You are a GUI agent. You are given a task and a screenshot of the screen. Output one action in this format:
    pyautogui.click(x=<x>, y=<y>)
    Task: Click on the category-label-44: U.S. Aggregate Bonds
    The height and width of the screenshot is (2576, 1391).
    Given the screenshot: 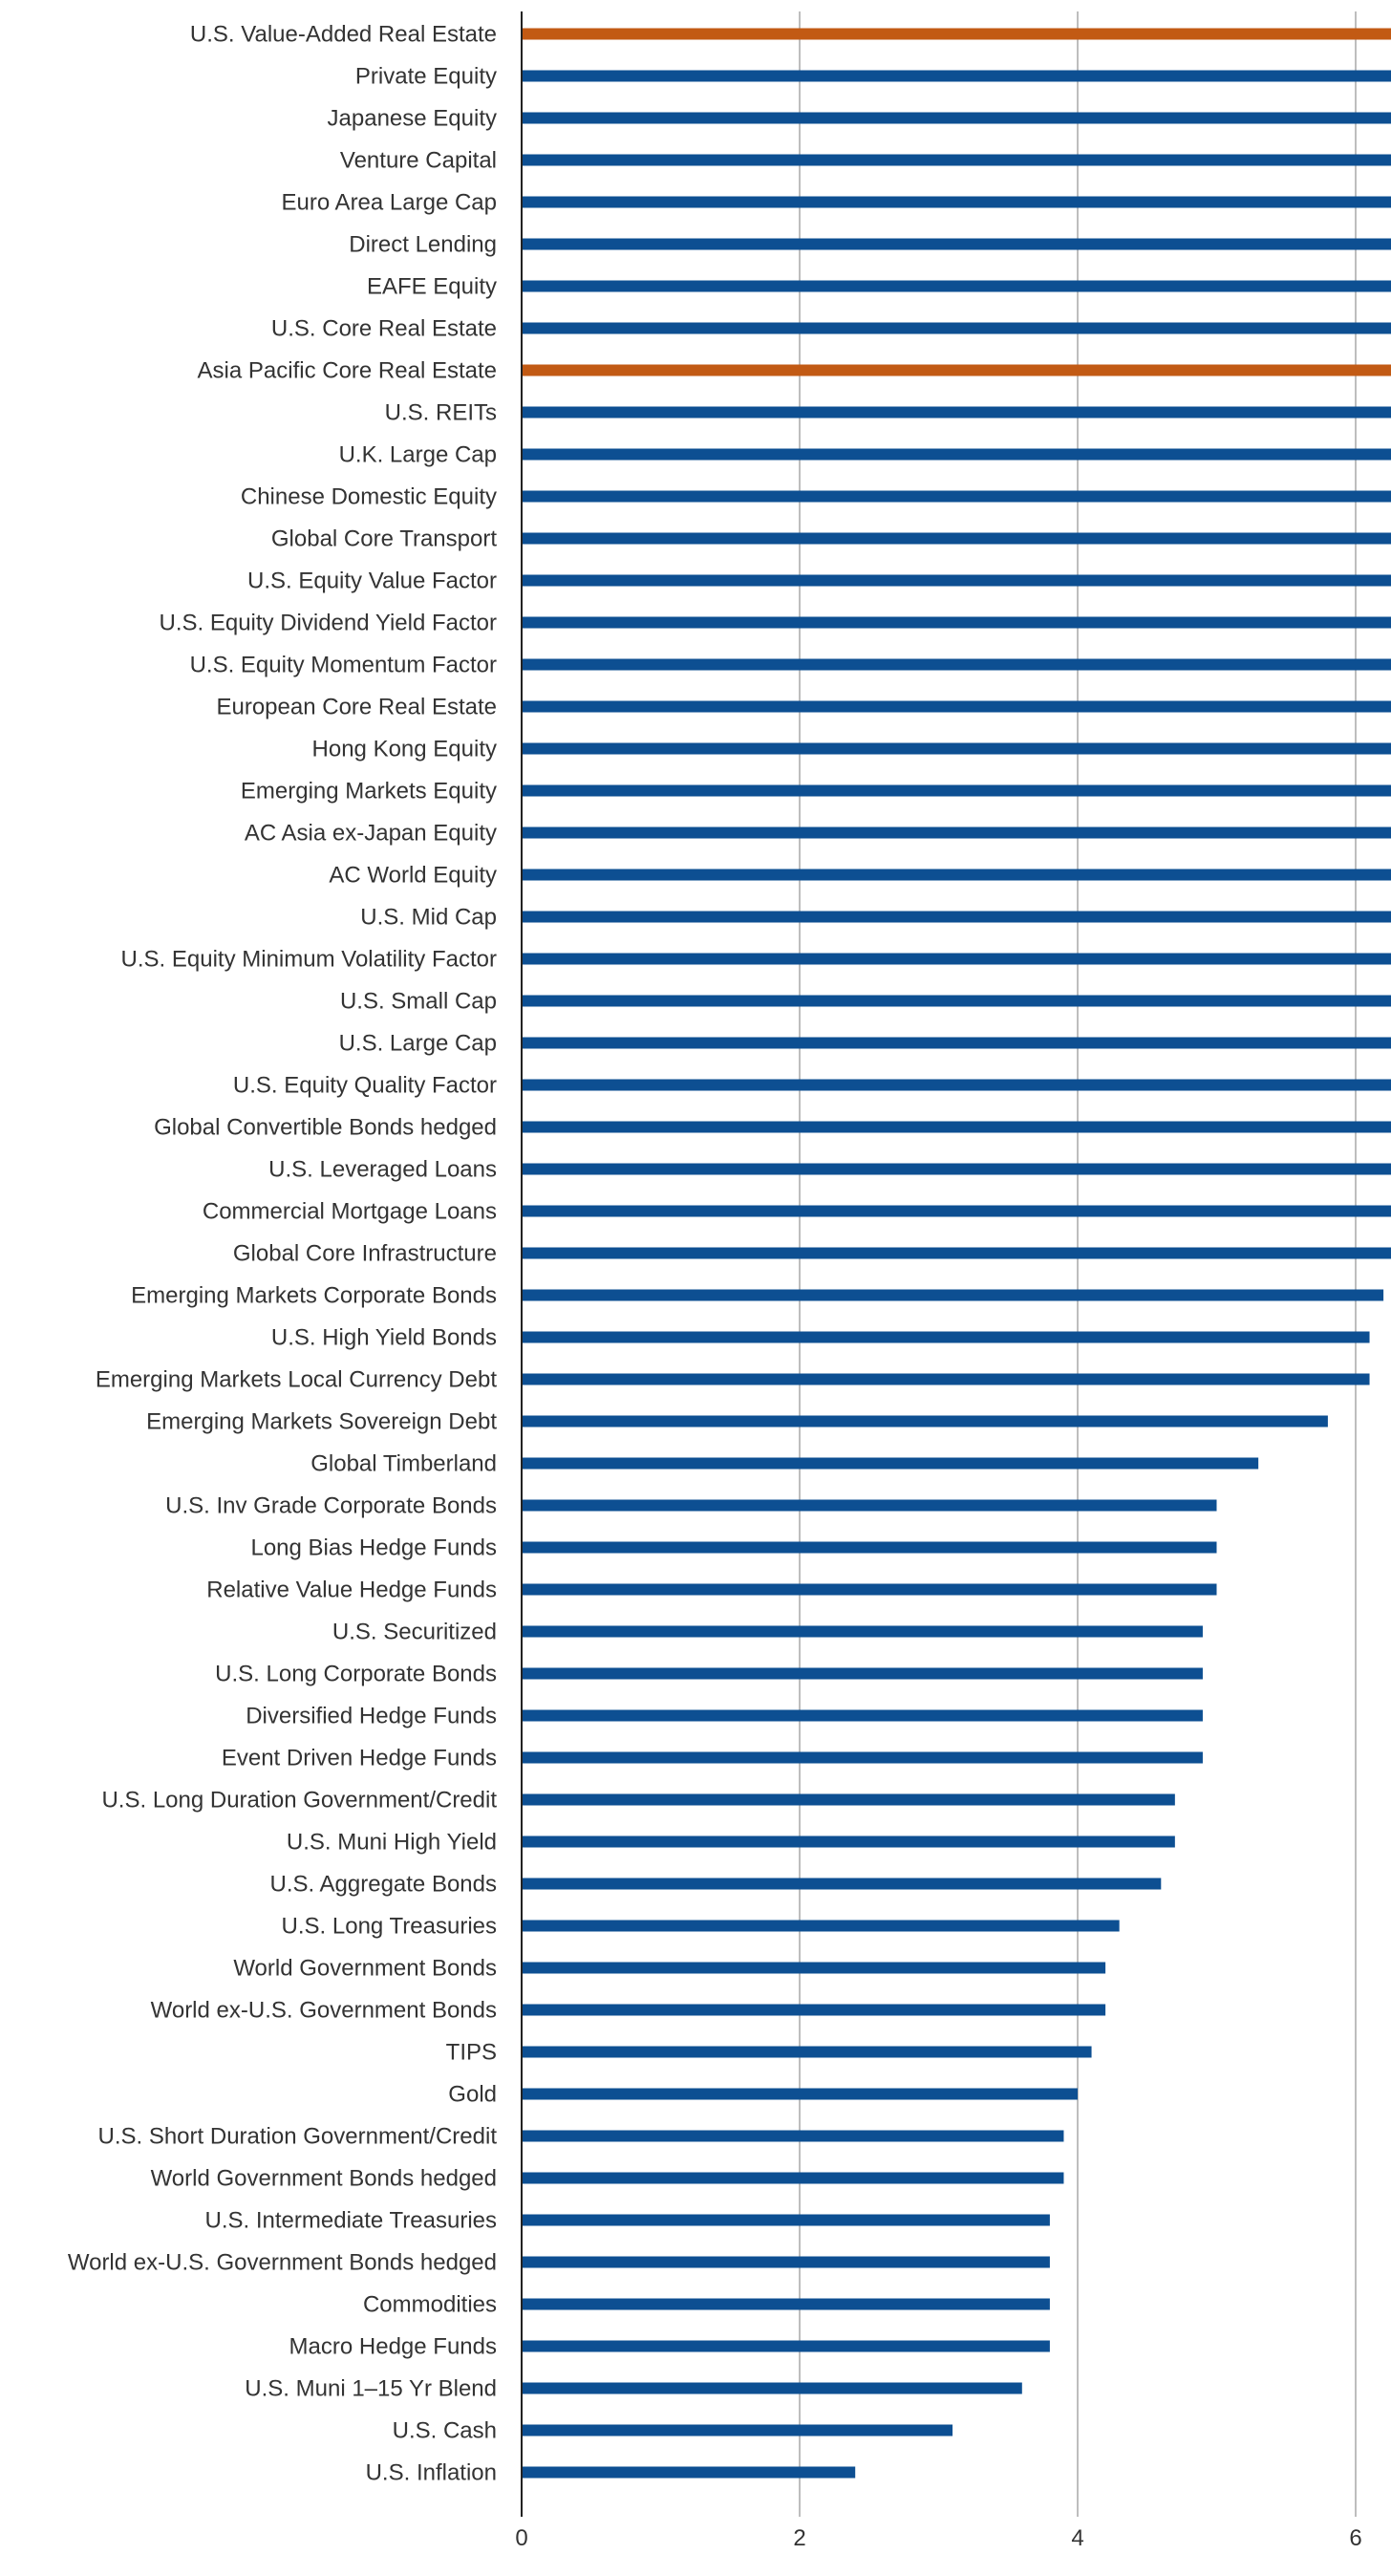 What is the action you would take?
    pyautogui.click(x=384, y=1885)
    